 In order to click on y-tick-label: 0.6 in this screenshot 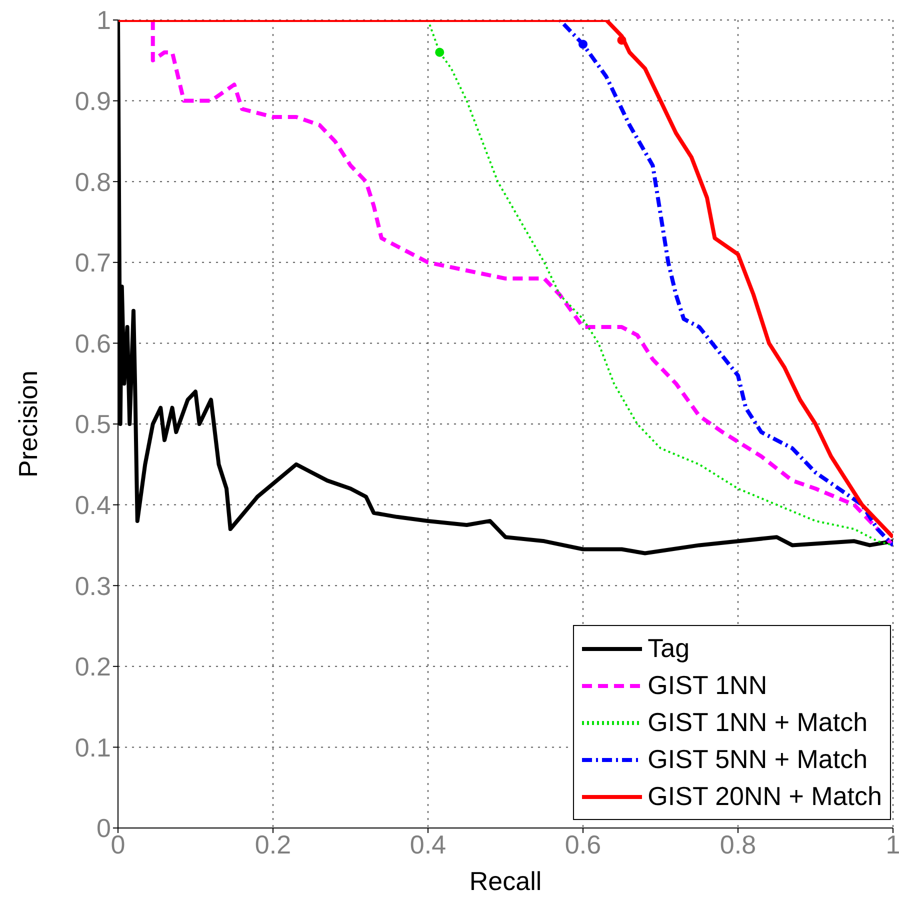, I will do `click(92, 343)`.